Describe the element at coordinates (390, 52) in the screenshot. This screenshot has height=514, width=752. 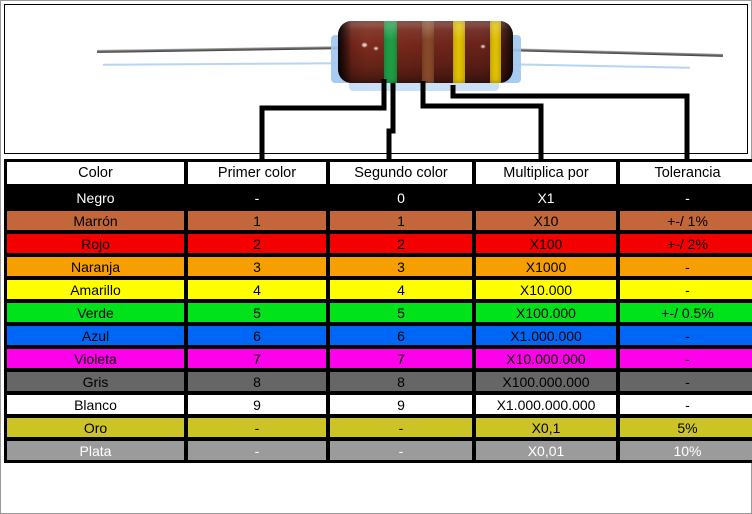
I see `resistor-band-1-verde` at that location.